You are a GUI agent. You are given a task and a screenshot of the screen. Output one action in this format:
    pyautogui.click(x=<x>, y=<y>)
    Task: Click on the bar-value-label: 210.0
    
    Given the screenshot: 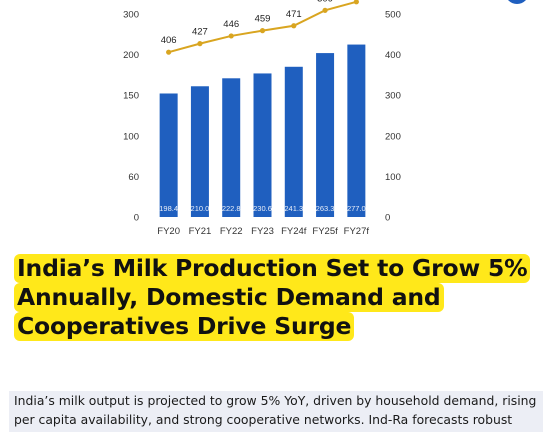 What is the action you would take?
    pyautogui.click(x=200, y=208)
    